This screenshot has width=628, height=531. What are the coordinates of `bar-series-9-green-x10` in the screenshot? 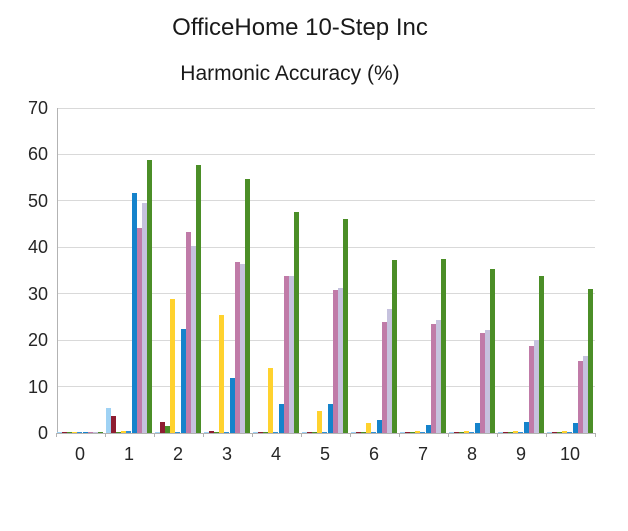 It's located at (590, 361).